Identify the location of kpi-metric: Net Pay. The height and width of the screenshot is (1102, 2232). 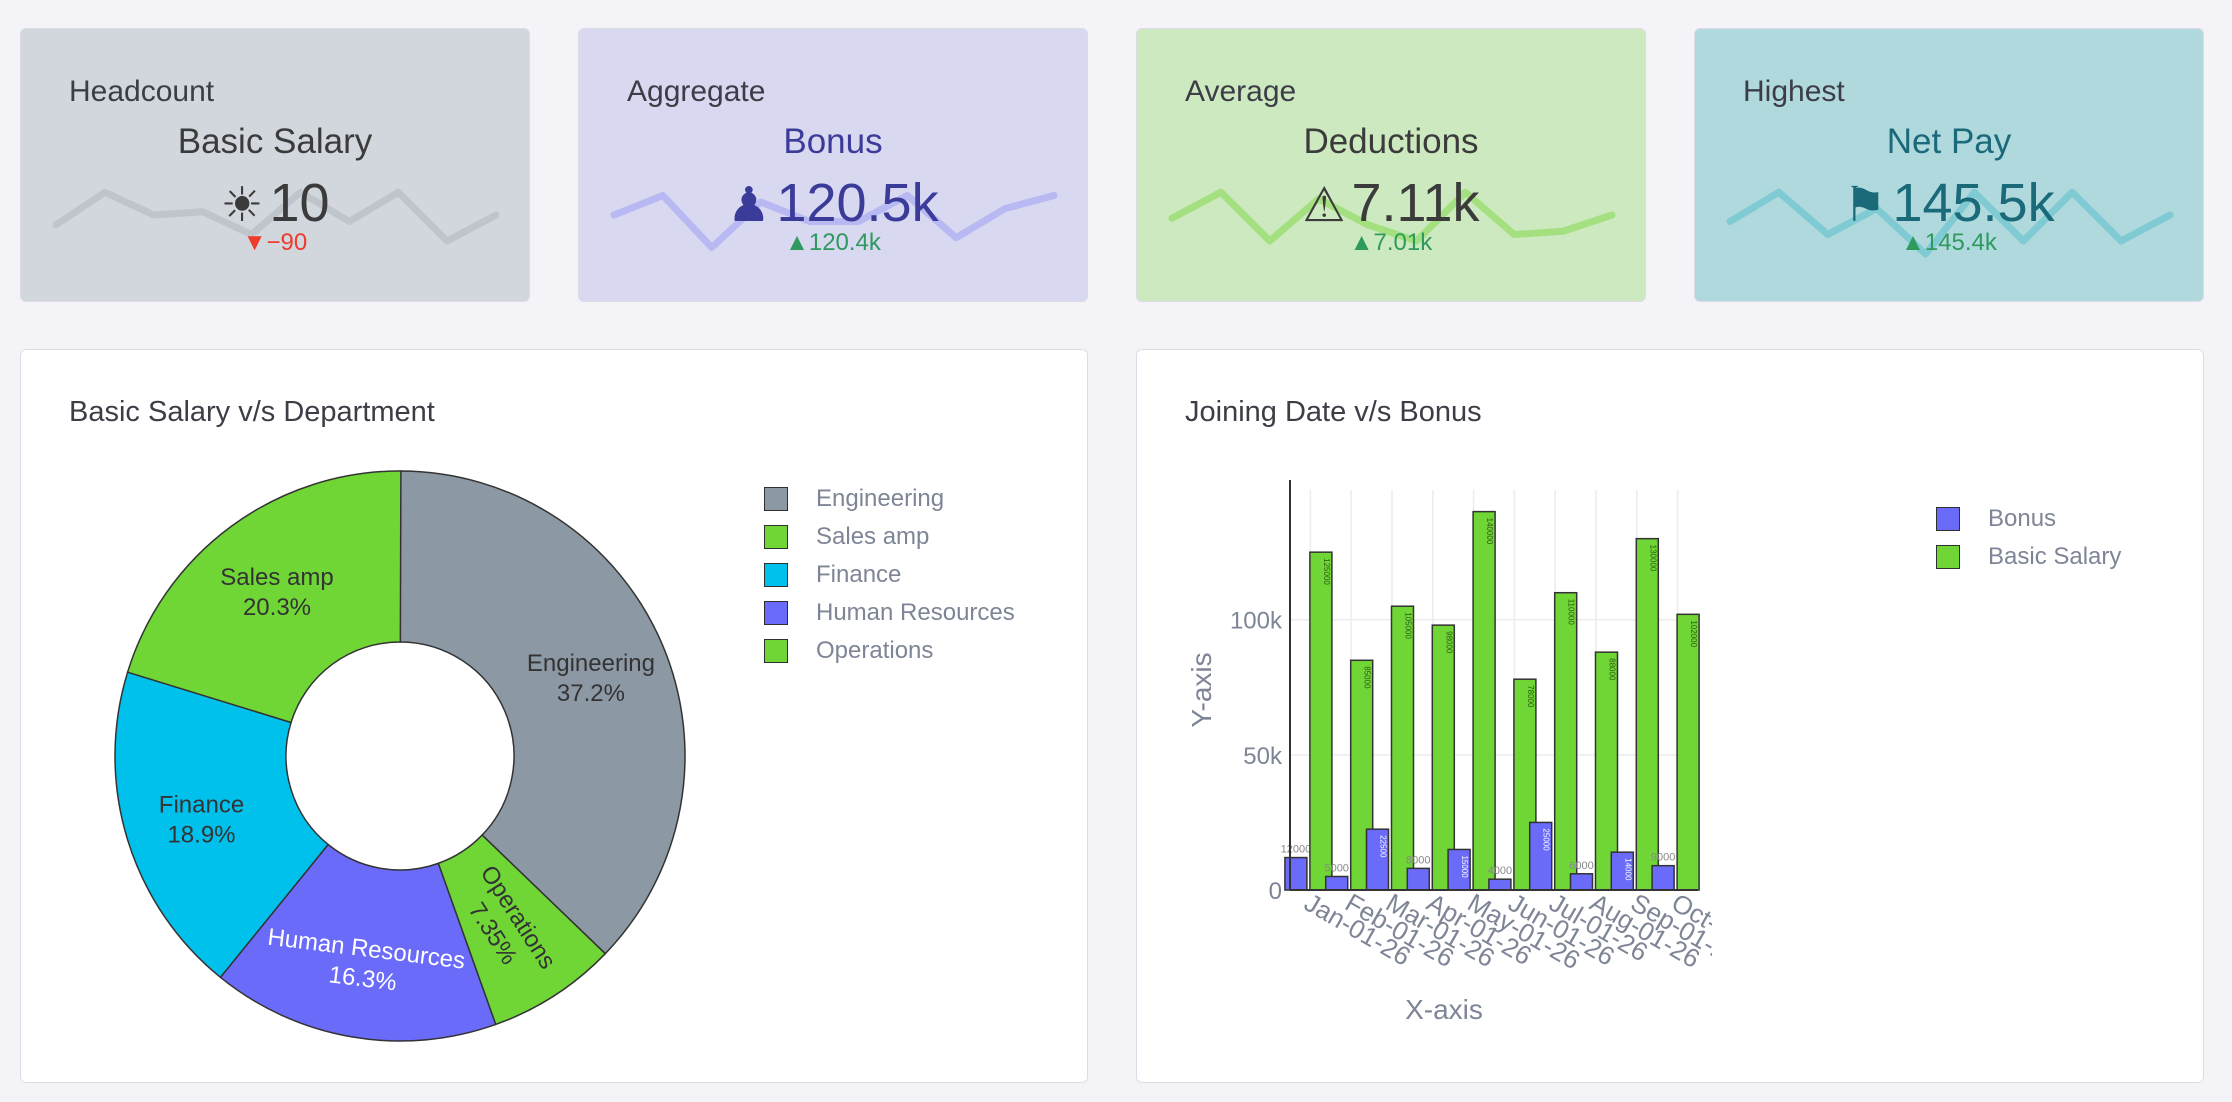
(1949, 141).